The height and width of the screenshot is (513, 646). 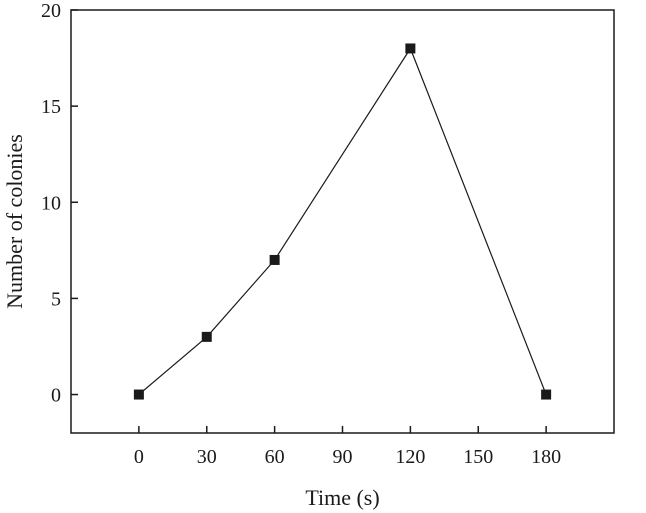 I want to click on x-tick-label: 0, so click(x=139, y=457).